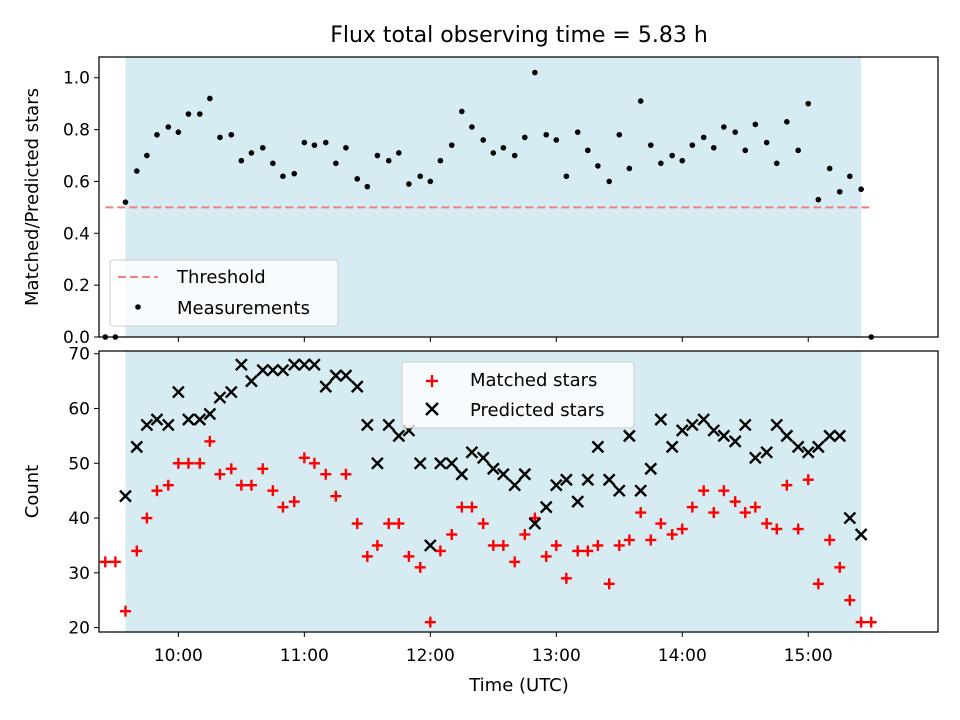 This screenshot has width=960, height=720. What do you see at coordinates (76, 234) in the screenshot?
I see `y-tick-label: 0.4` at bounding box center [76, 234].